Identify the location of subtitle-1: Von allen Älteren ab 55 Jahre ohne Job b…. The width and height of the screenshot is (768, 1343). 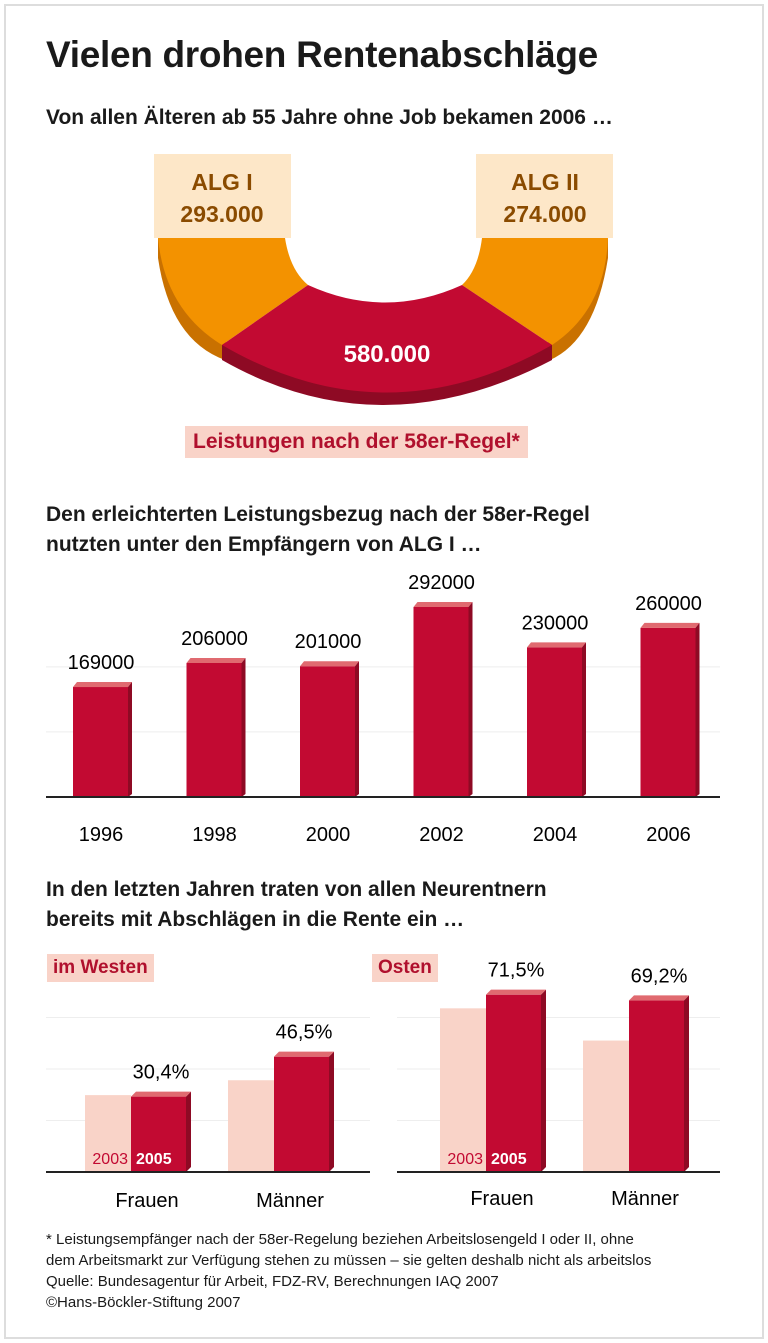
(329, 117).